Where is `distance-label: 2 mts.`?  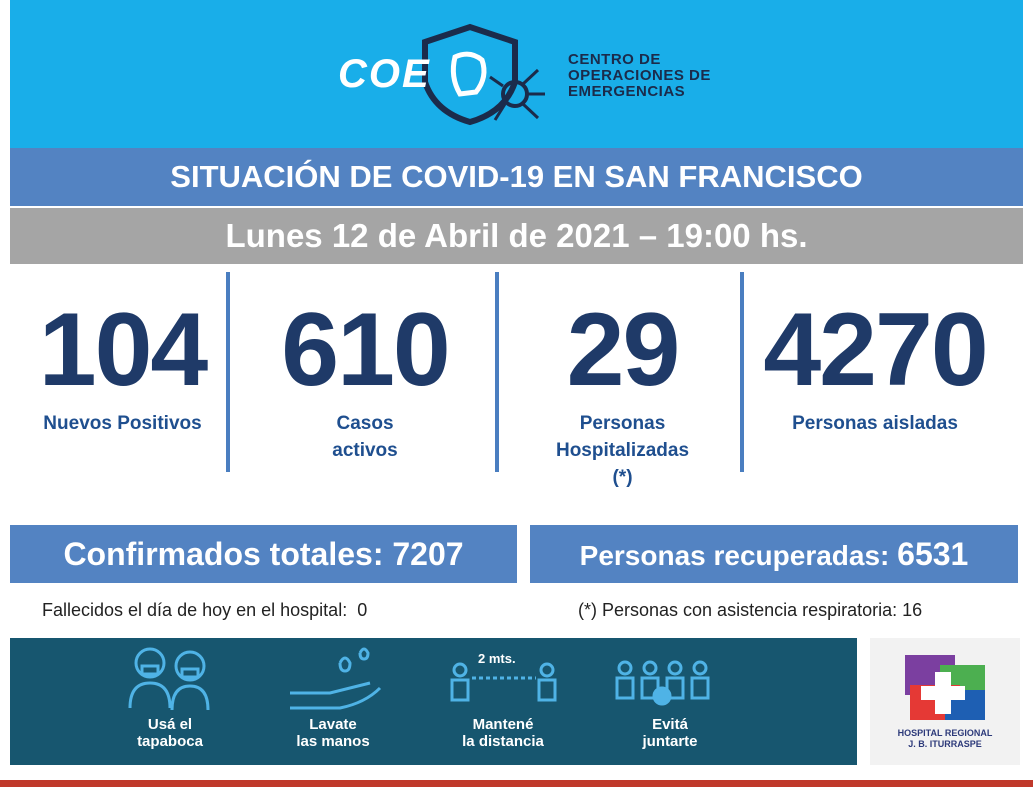
distance-label: 2 mts. is located at coordinates (497, 658).